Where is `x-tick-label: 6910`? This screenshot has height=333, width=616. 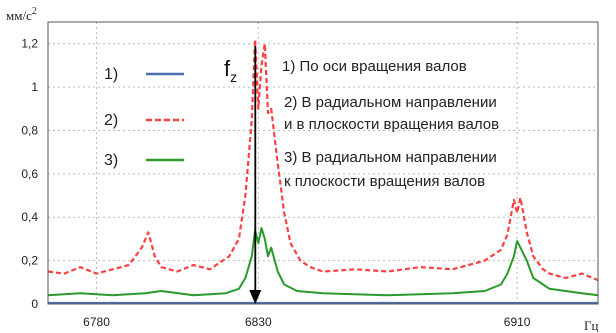 x-tick-label: 6910 is located at coordinates (517, 322).